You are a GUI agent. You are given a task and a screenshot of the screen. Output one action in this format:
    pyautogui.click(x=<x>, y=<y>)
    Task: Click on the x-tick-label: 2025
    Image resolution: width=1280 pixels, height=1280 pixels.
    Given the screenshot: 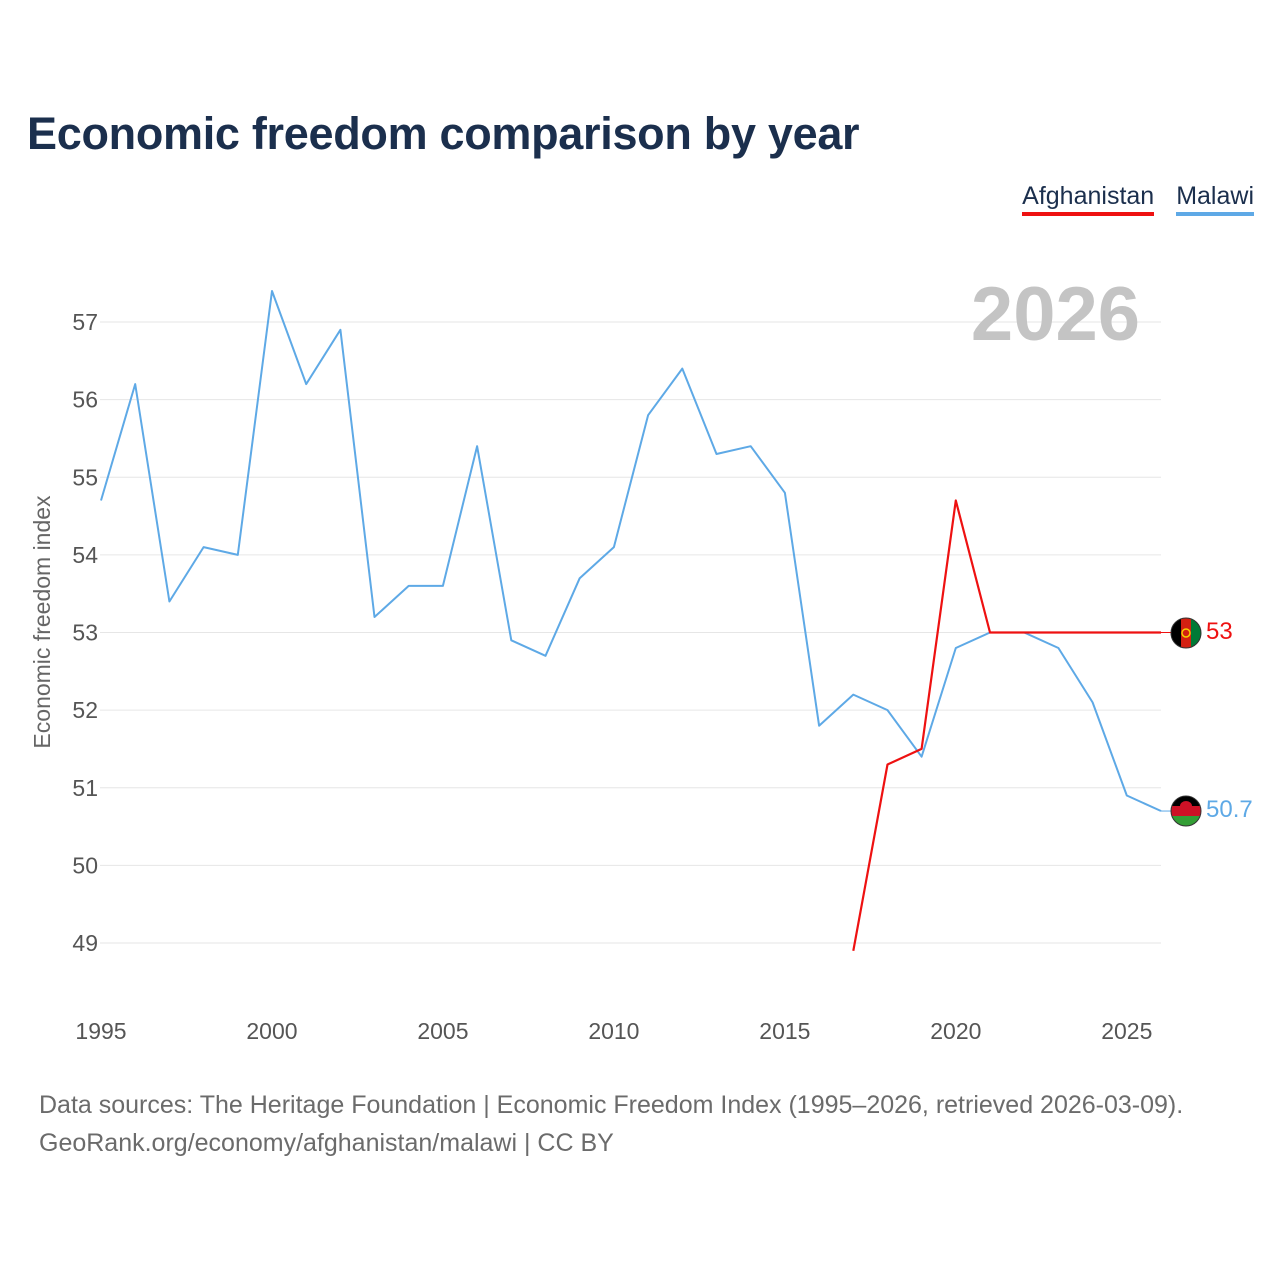 What is the action you would take?
    pyautogui.click(x=1126, y=1031)
    